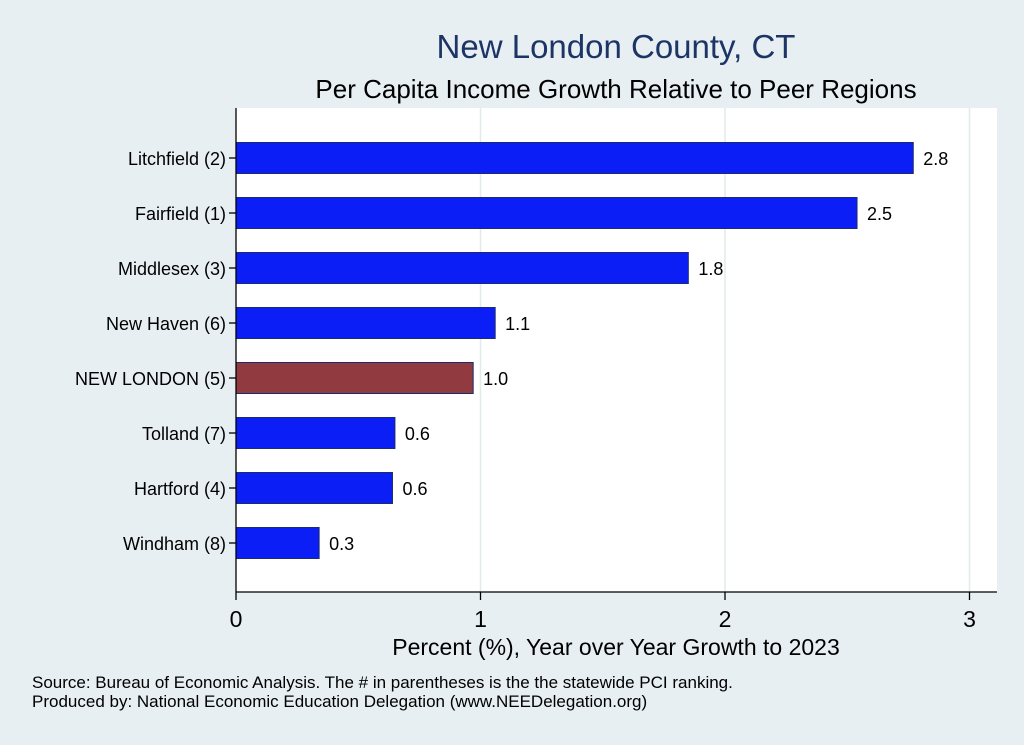 This screenshot has height=745, width=1024. What do you see at coordinates (495, 379) in the screenshot?
I see `value-label: 1.0` at bounding box center [495, 379].